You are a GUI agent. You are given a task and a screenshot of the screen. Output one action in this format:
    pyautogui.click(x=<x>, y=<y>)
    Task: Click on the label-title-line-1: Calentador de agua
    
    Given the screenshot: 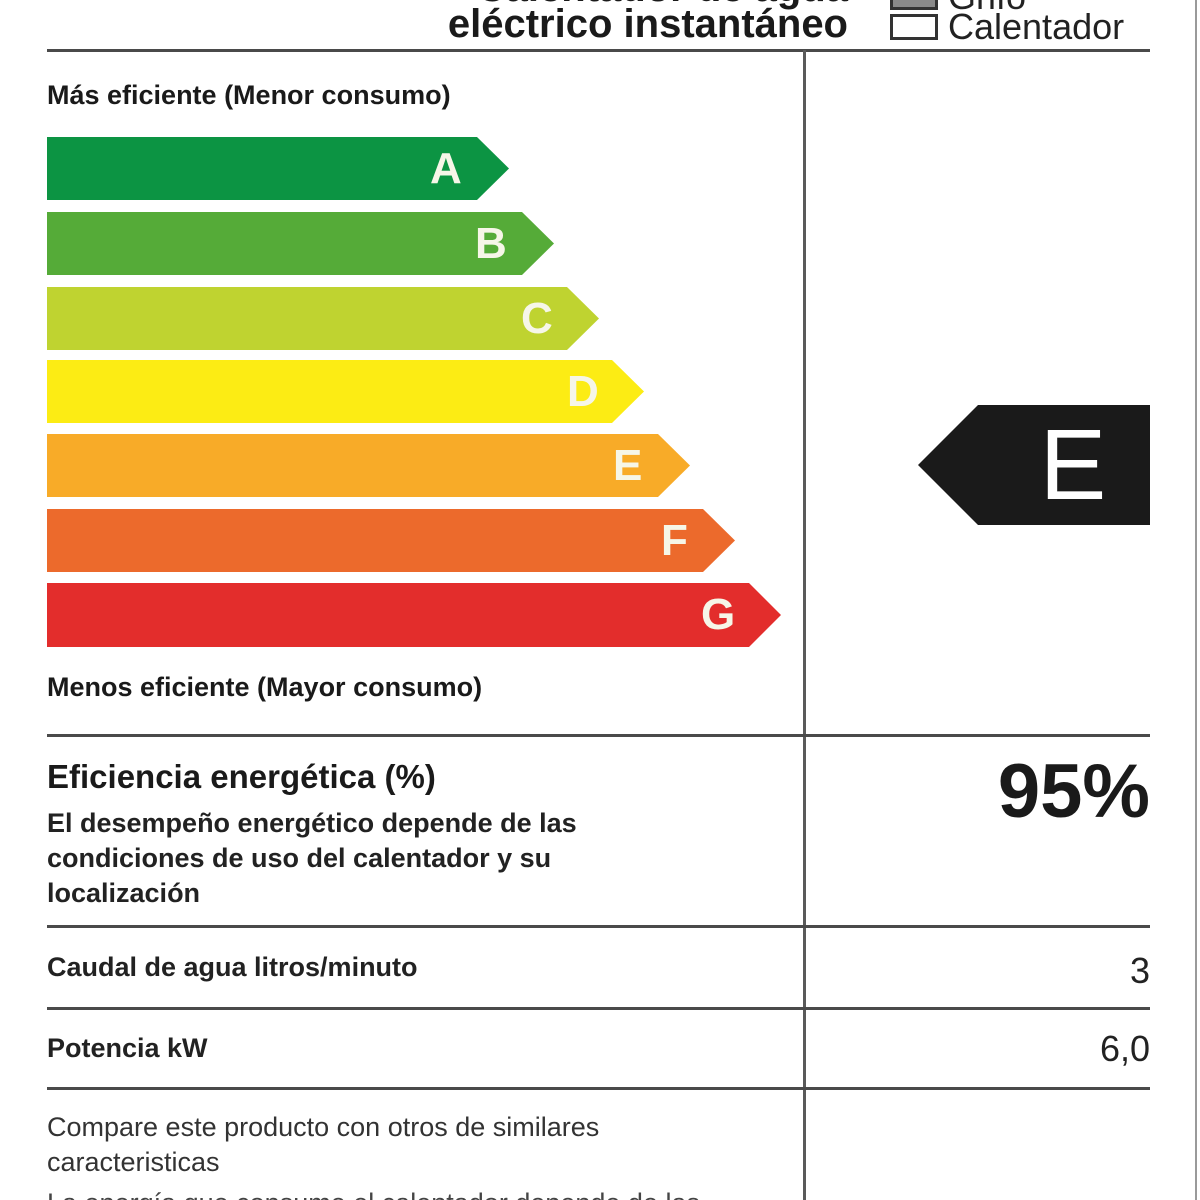 What is the action you would take?
    pyautogui.click(x=662, y=5)
    